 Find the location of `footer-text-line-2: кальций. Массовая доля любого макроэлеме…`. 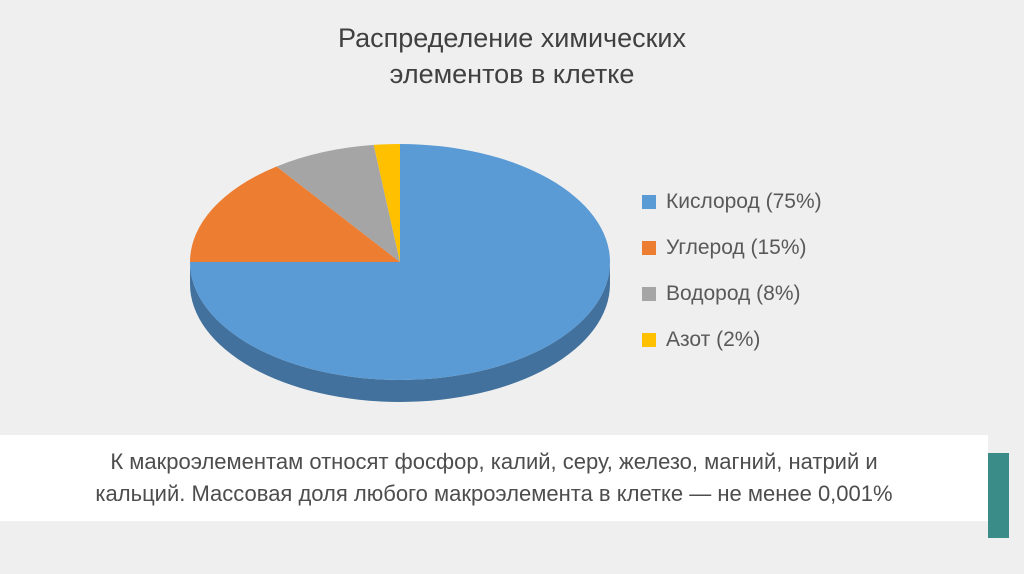

footer-text-line-2: кальций. Массовая доля любого макроэлеме… is located at coordinates (494, 493).